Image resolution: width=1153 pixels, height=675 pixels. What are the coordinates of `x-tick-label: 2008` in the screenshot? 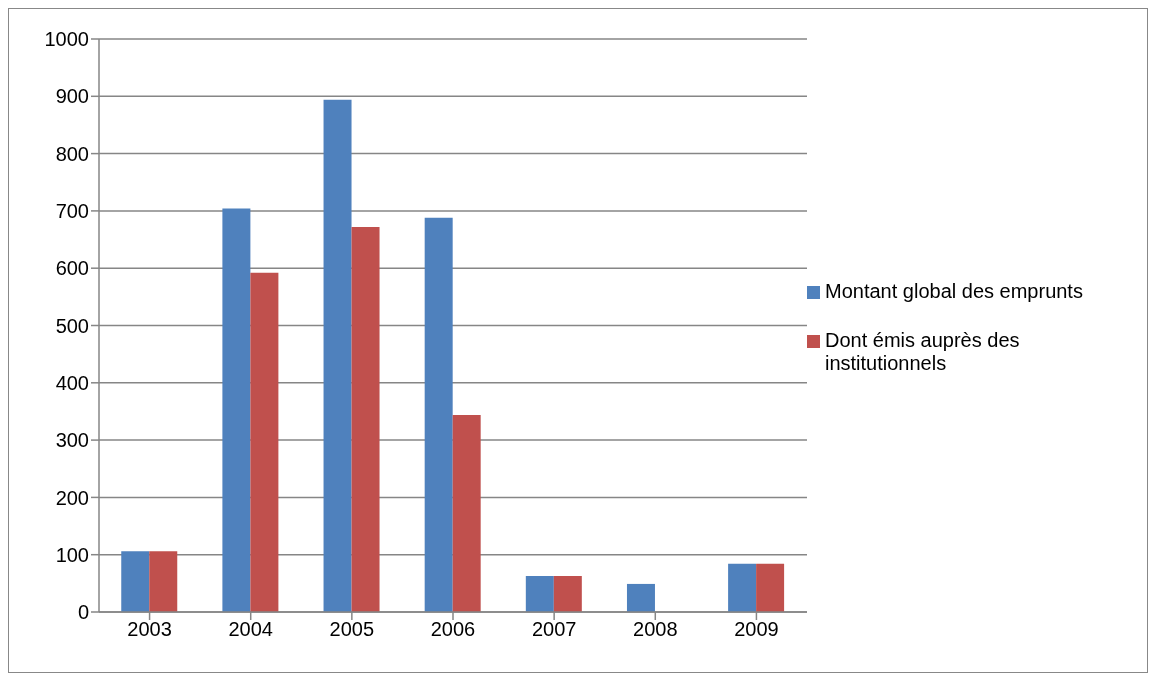 It's located at (655, 629).